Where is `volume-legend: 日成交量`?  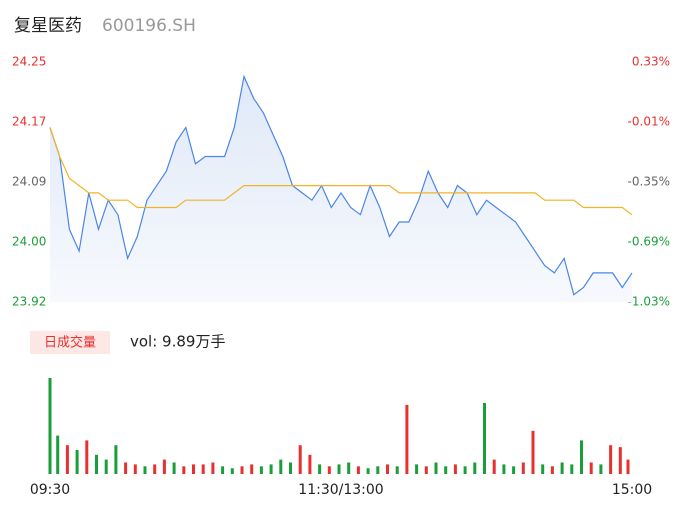 volume-legend: 日成交量 is located at coordinates (70, 343).